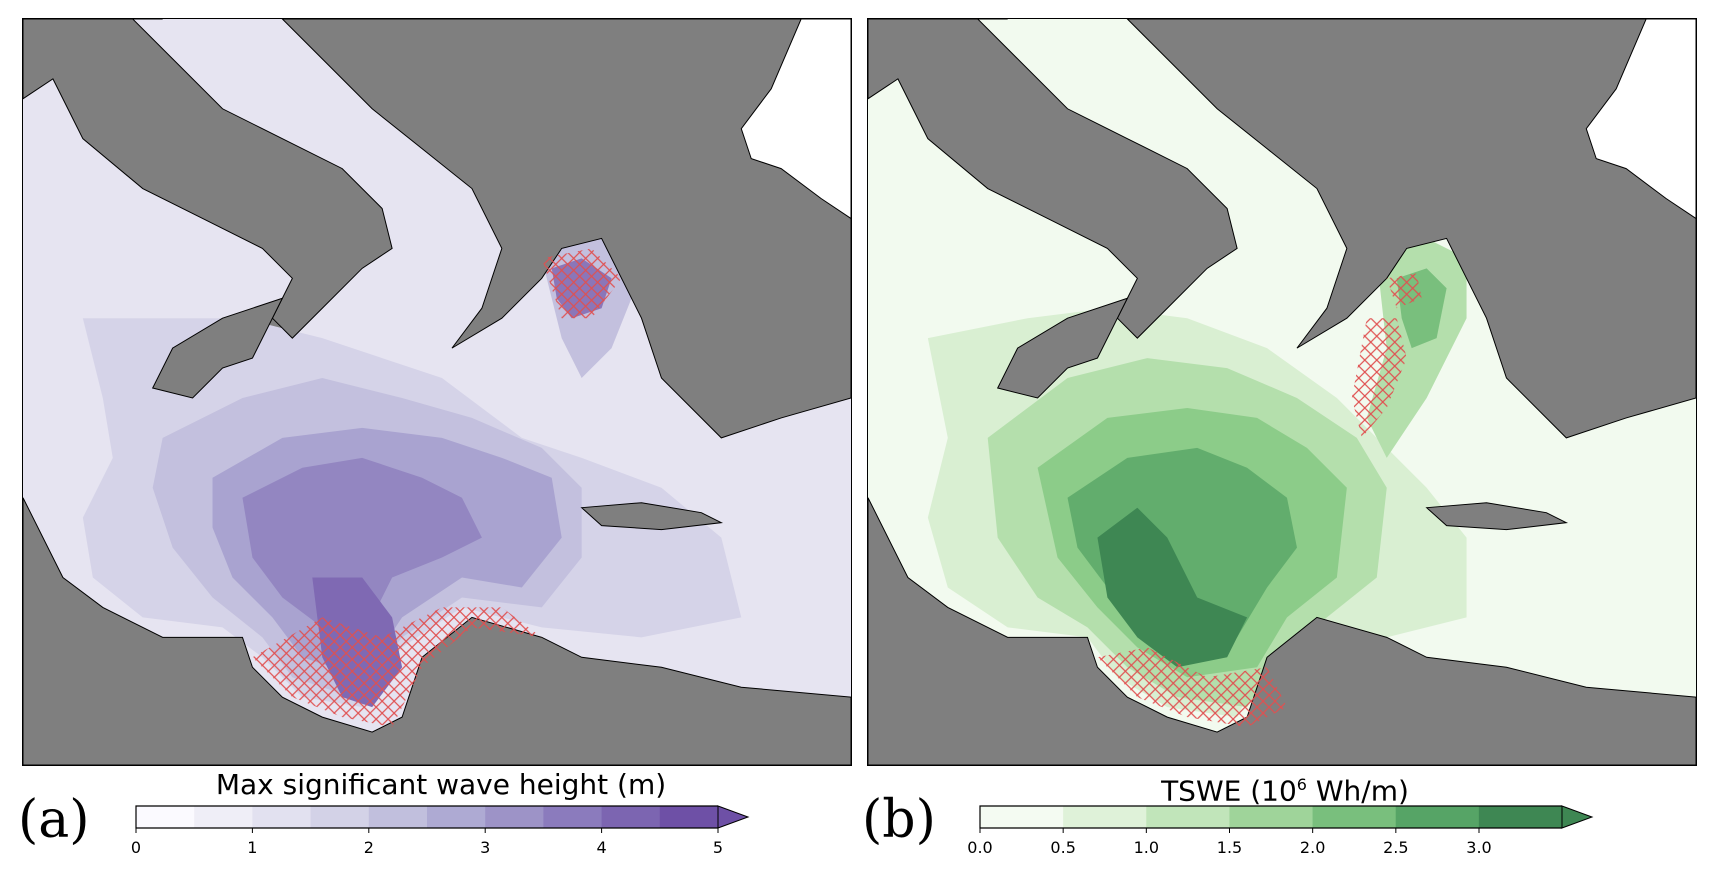 The height and width of the screenshot is (878, 1717). Describe the element at coordinates (899, 820) in the screenshot. I see `panel-label-b: (b)` at that location.